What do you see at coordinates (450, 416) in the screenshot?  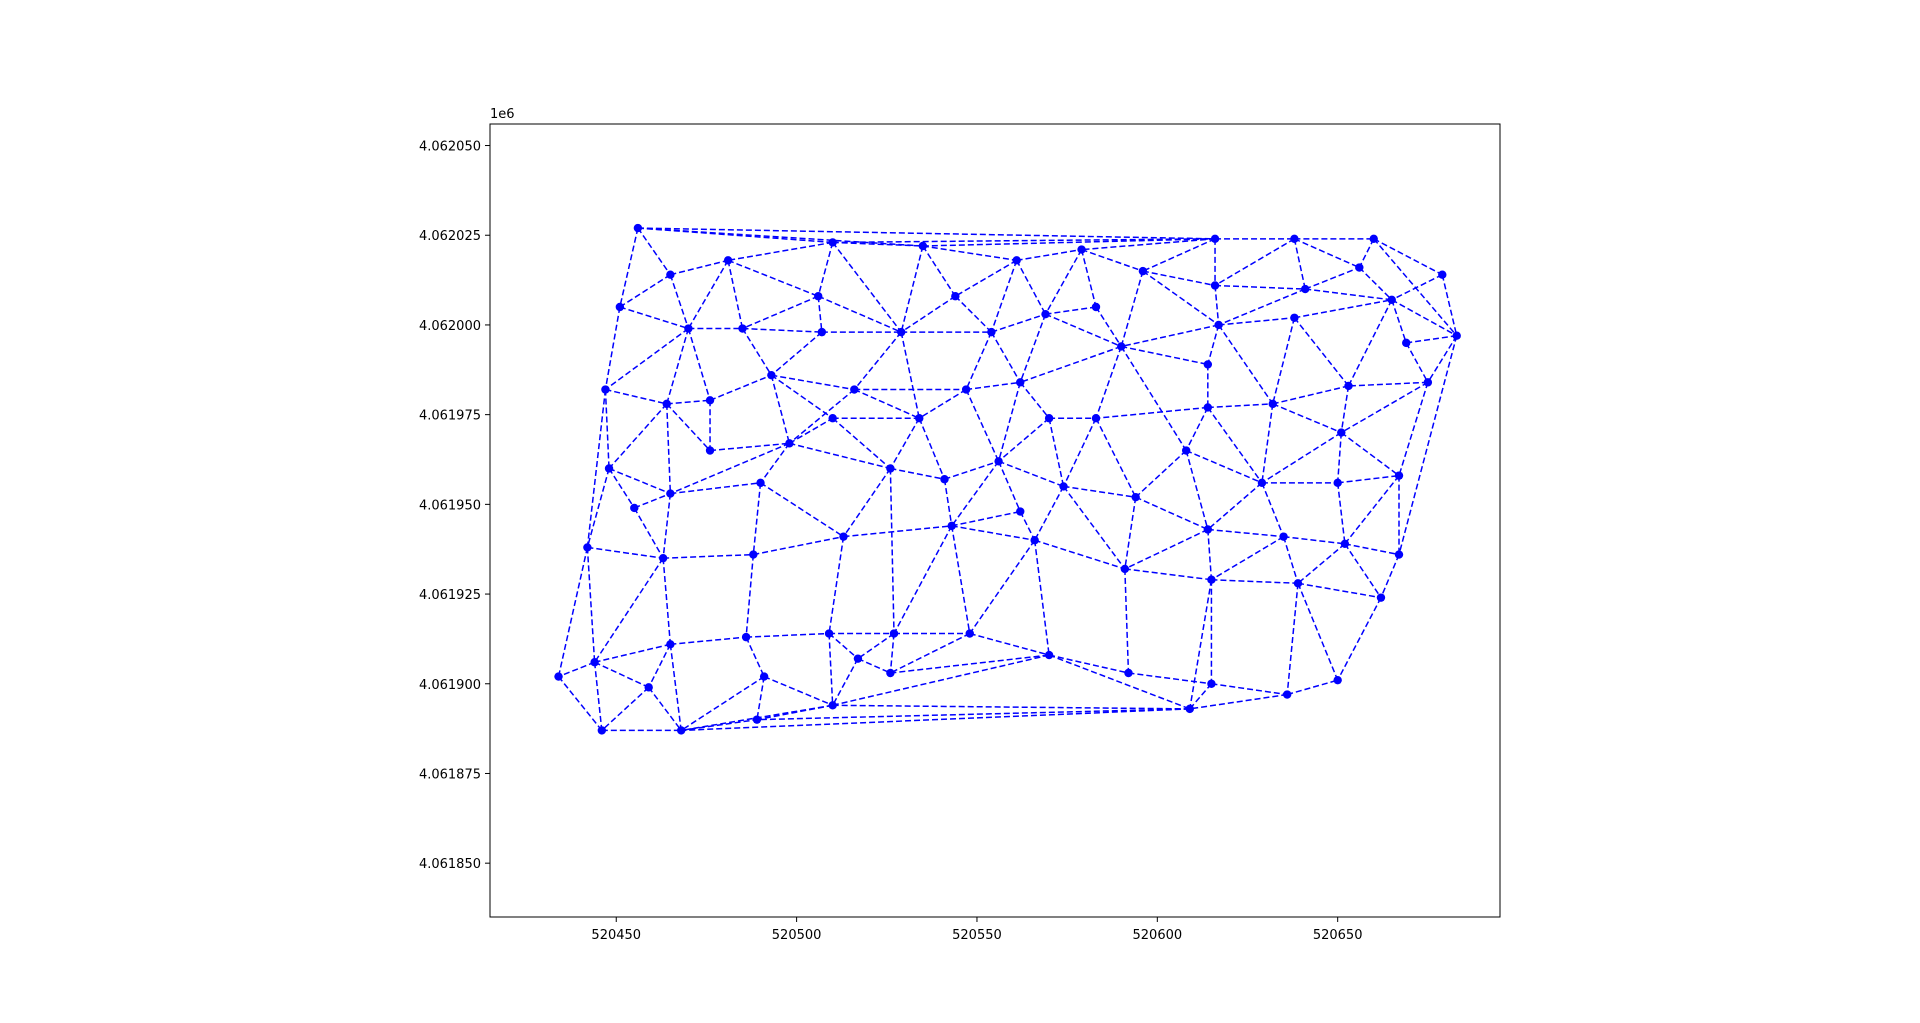 I see `y-tick-label: 4.061975` at bounding box center [450, 416].